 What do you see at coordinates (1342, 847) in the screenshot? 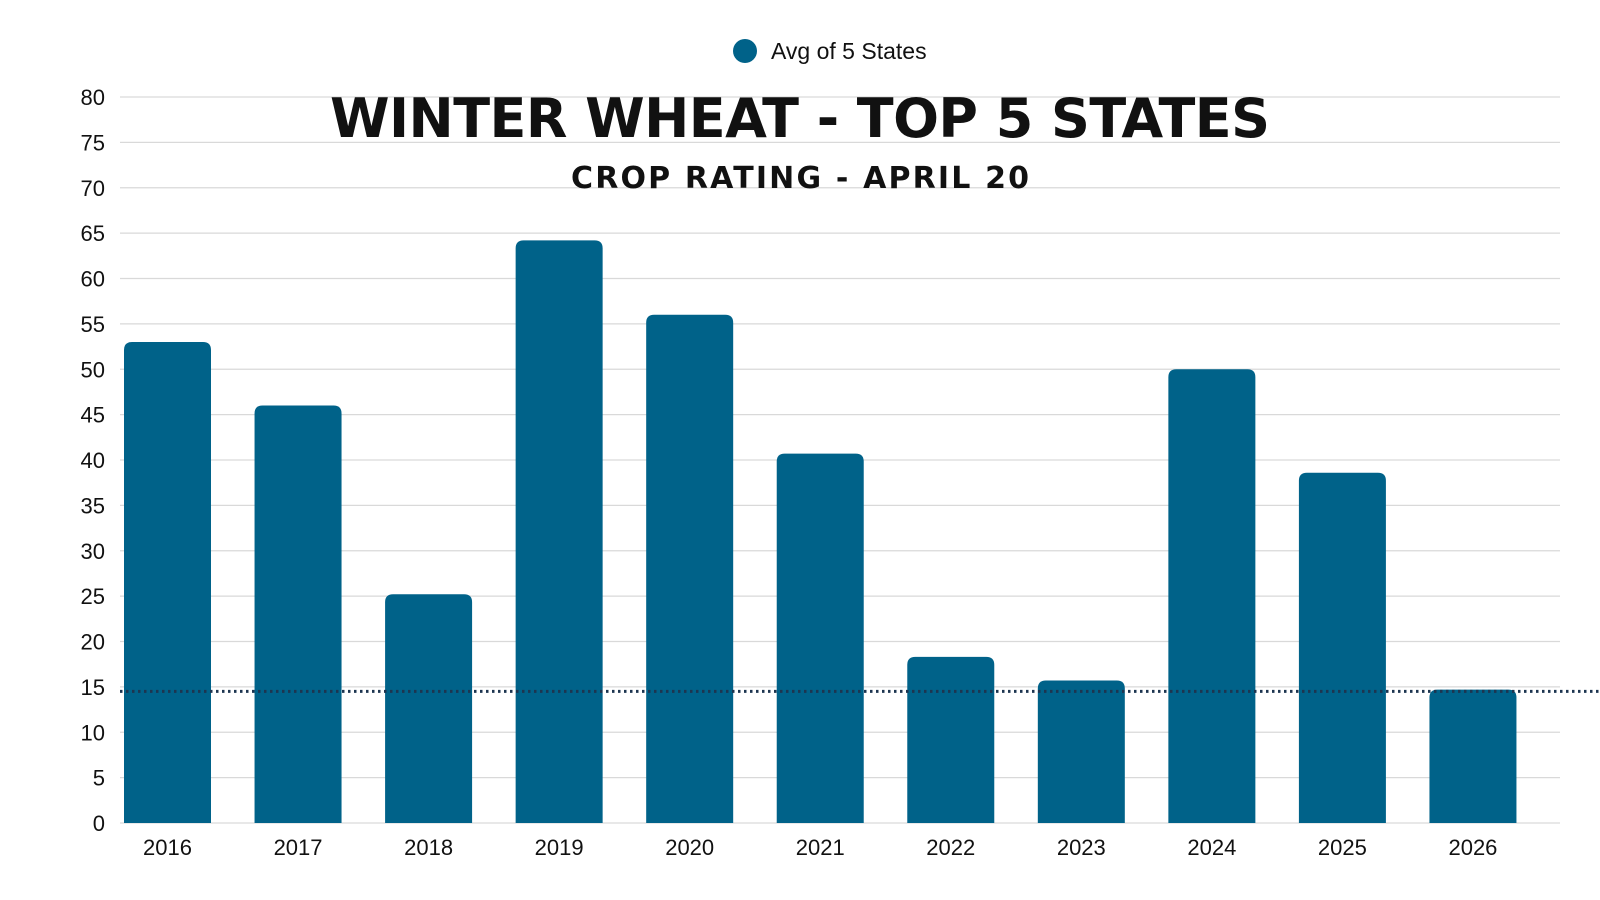
I see `x-tick-label: 2025` at bounding box center [1342, 847].